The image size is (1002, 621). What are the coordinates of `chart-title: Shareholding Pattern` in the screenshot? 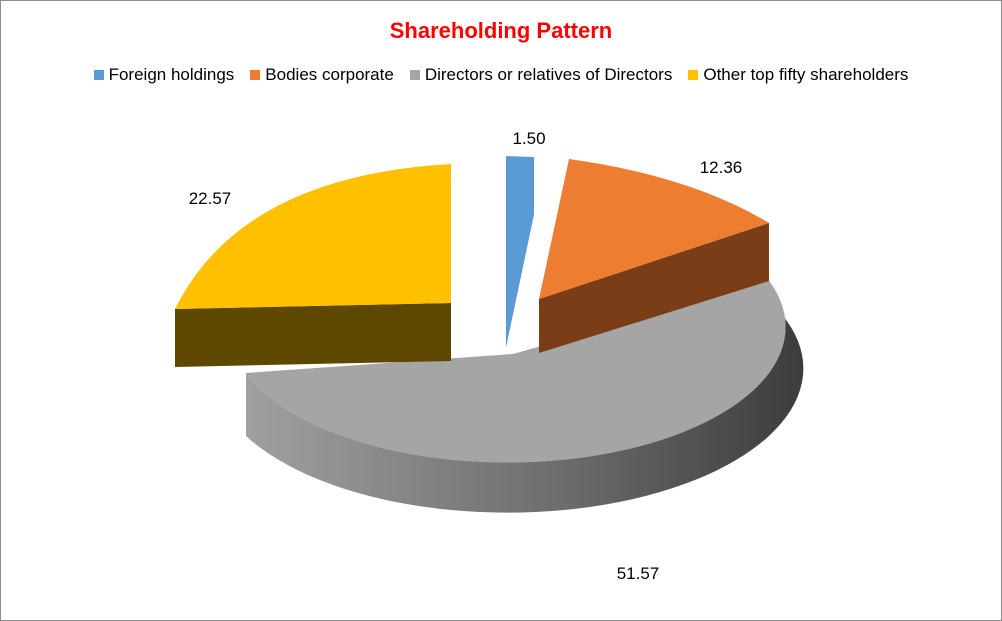 It's located at (501, 30).